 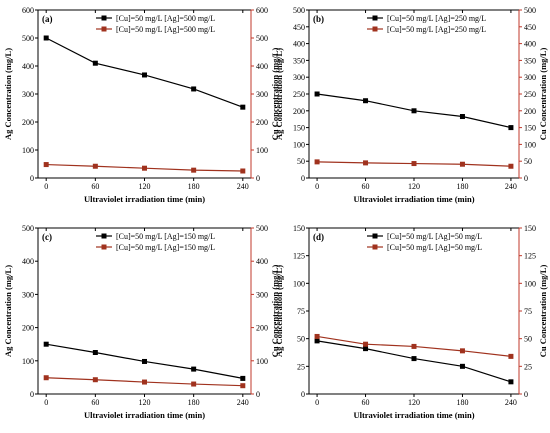 What do you see at coordinates (530, 94) in the screenshot?
I see `y-tick-label-right: 250` at bounding box center [530, 94].